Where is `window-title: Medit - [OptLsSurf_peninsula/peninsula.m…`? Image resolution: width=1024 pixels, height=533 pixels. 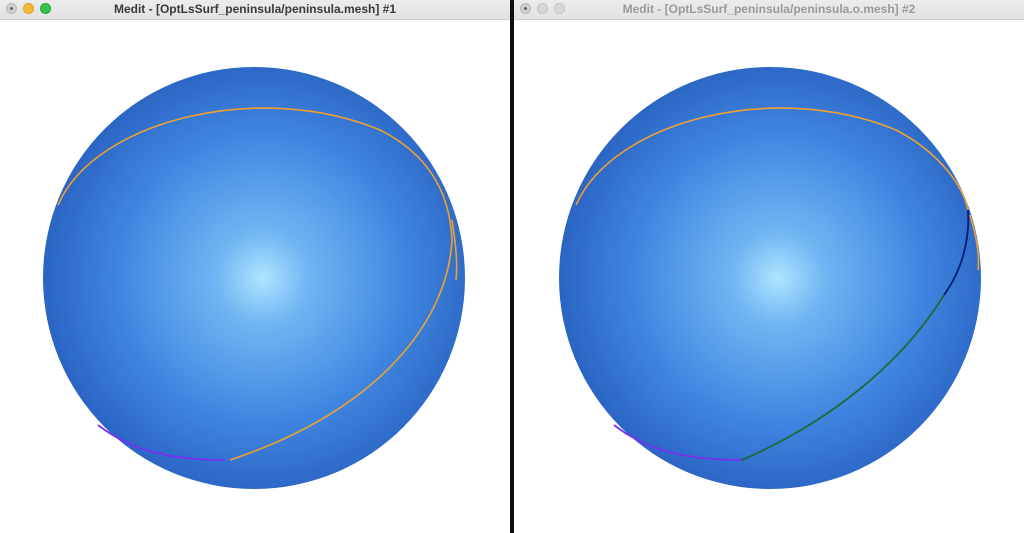 window-title: Medit - [OptLsSurf_peninsula/peninsula.m… is located at coordinates (255, 9).